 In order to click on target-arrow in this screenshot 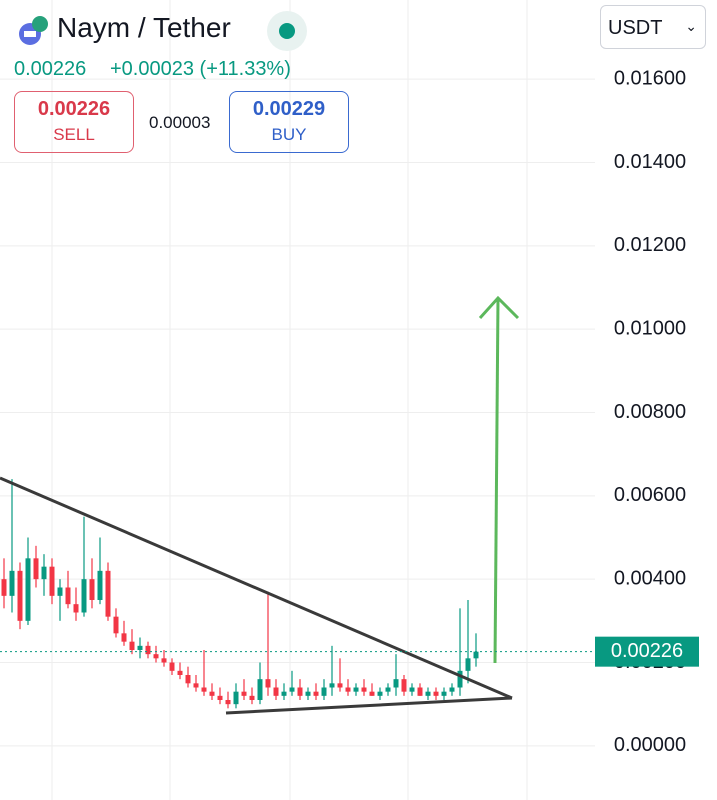, I will do `click(499, 479)`.